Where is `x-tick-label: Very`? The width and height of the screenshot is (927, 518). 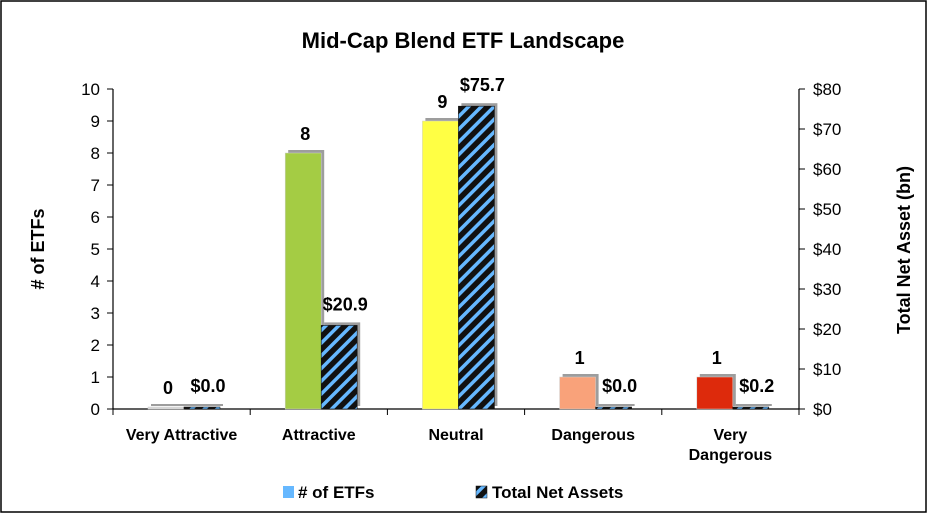
x-tick-label: Very is located at coordinates (730, 435).